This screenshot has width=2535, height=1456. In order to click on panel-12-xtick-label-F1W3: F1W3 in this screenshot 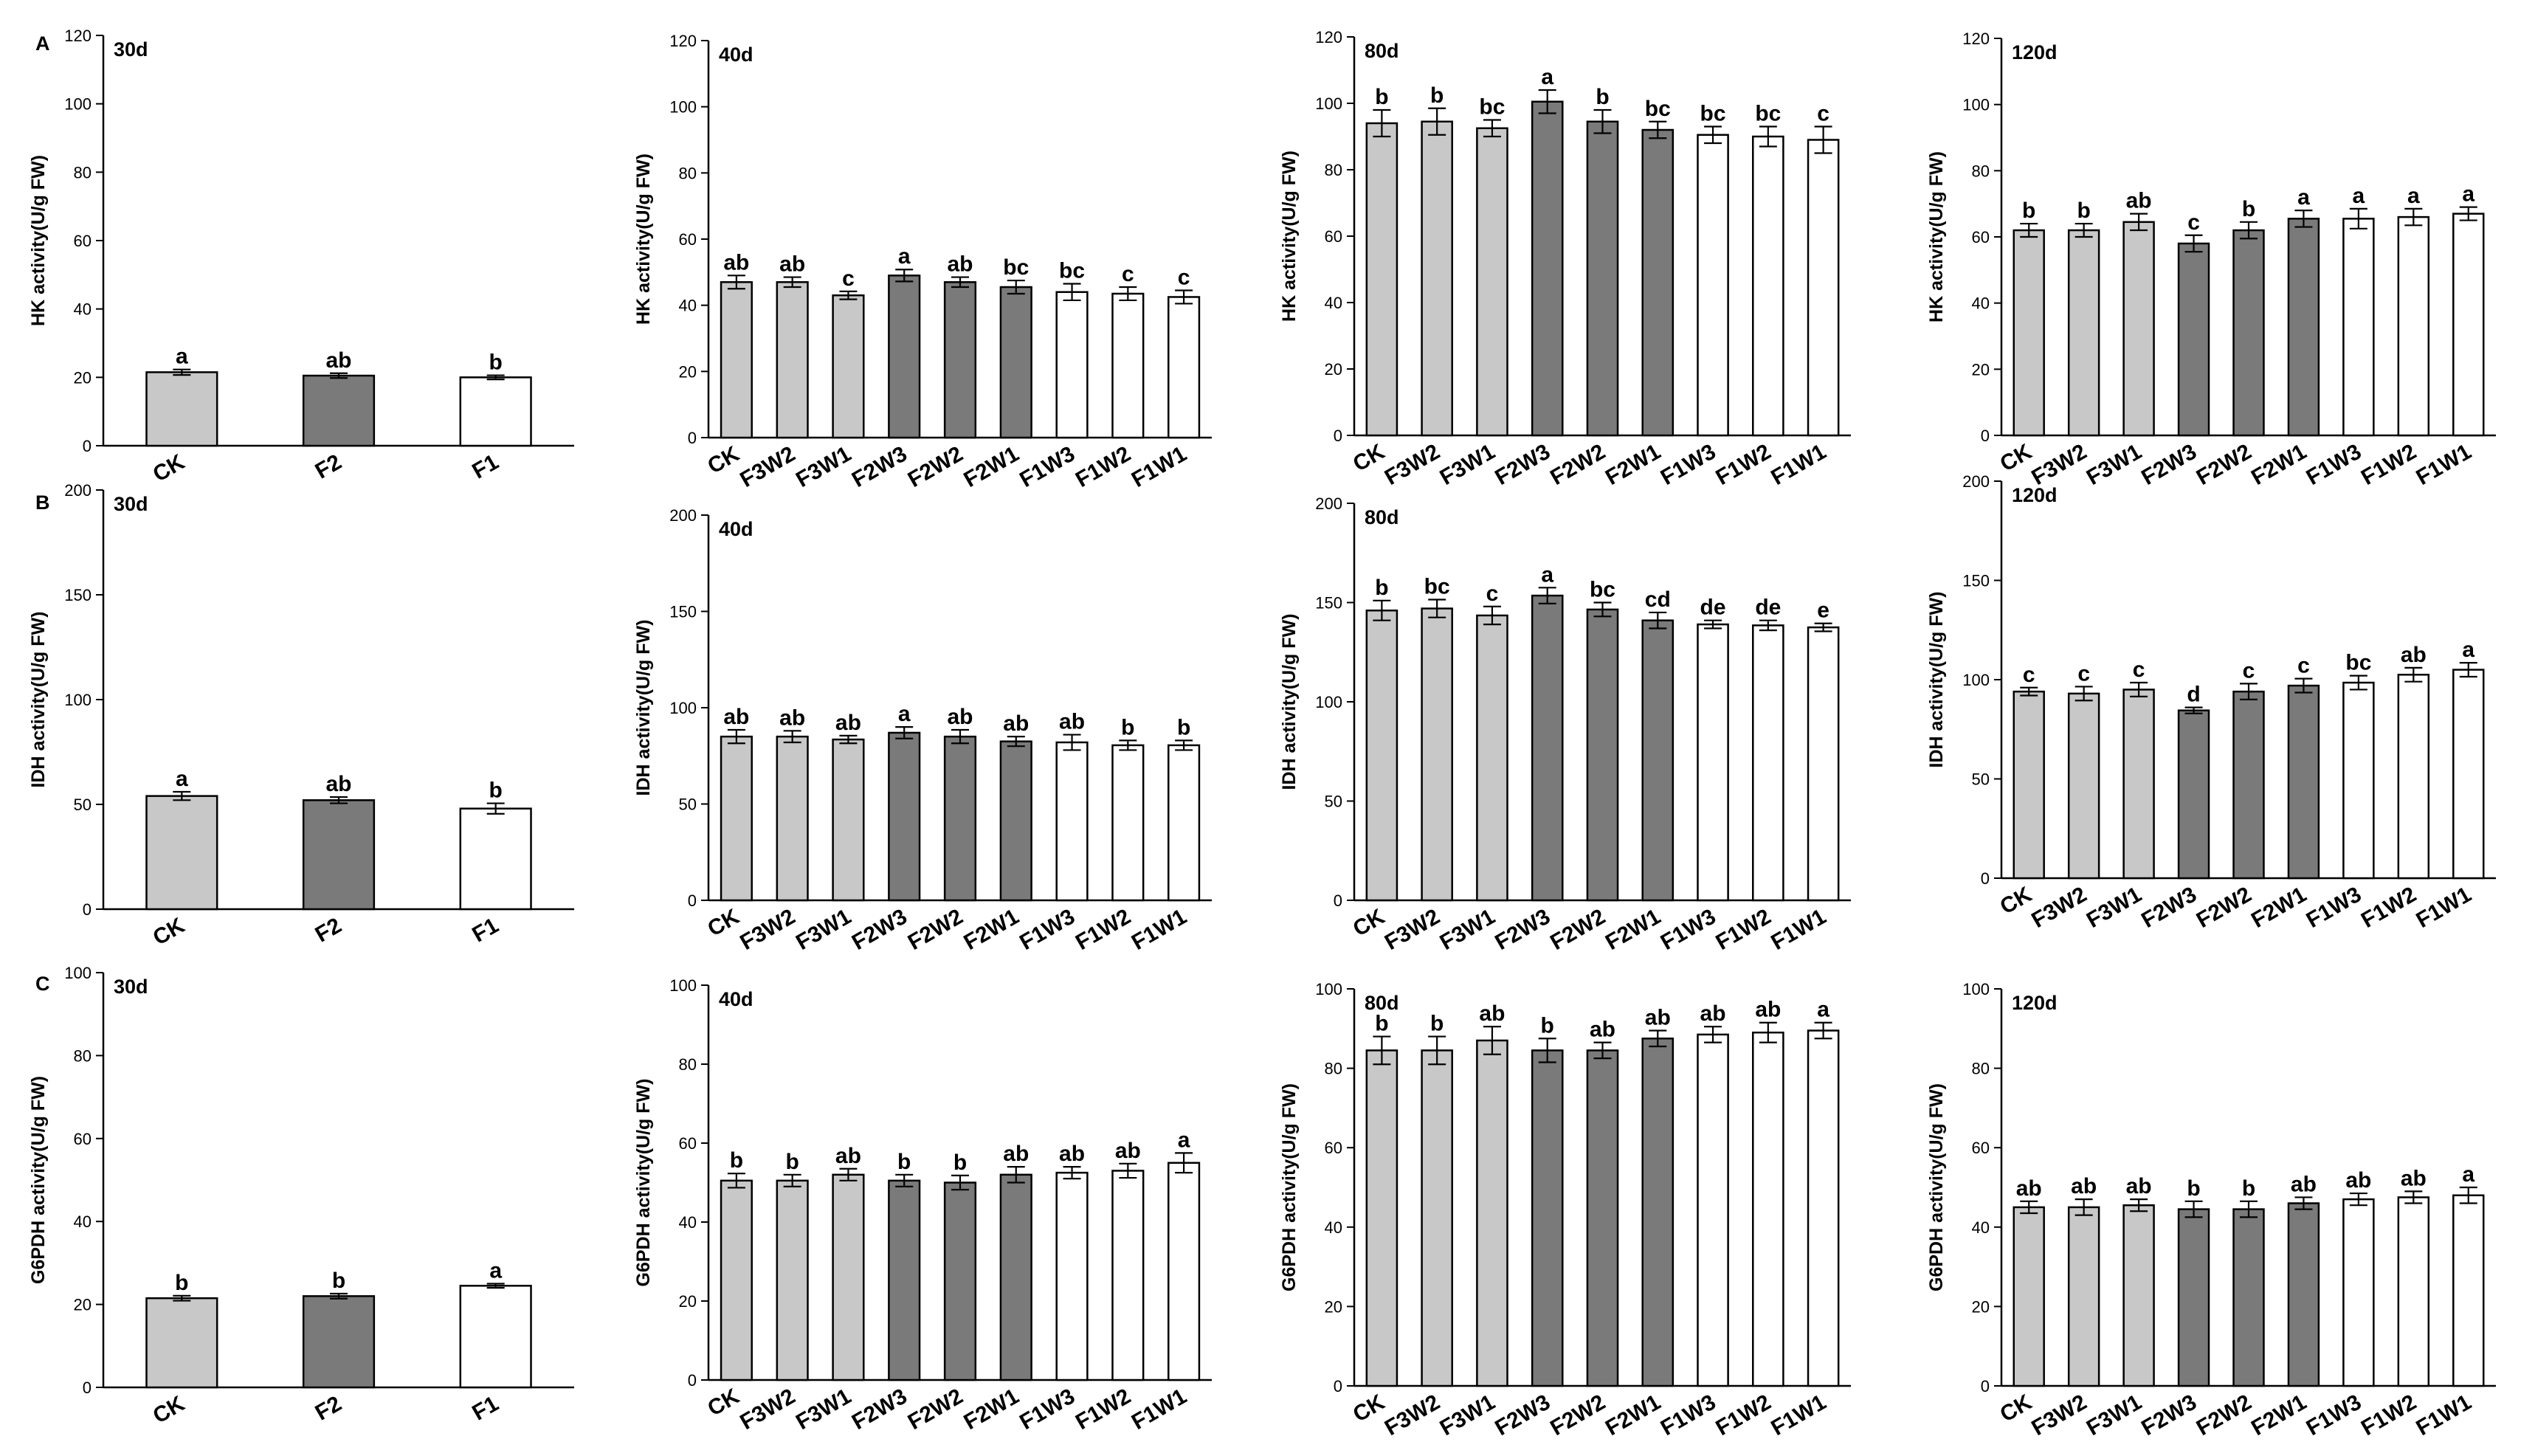, I will do `click(2335, 1415)`.